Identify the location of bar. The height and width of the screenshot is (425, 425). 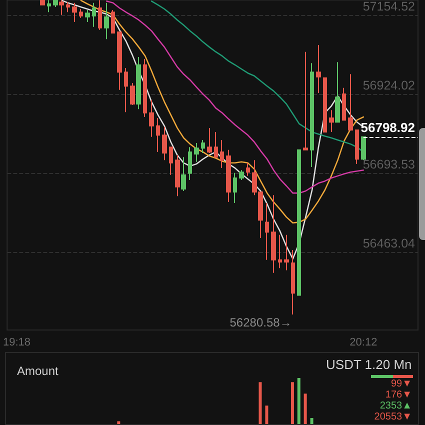
(118, 422).